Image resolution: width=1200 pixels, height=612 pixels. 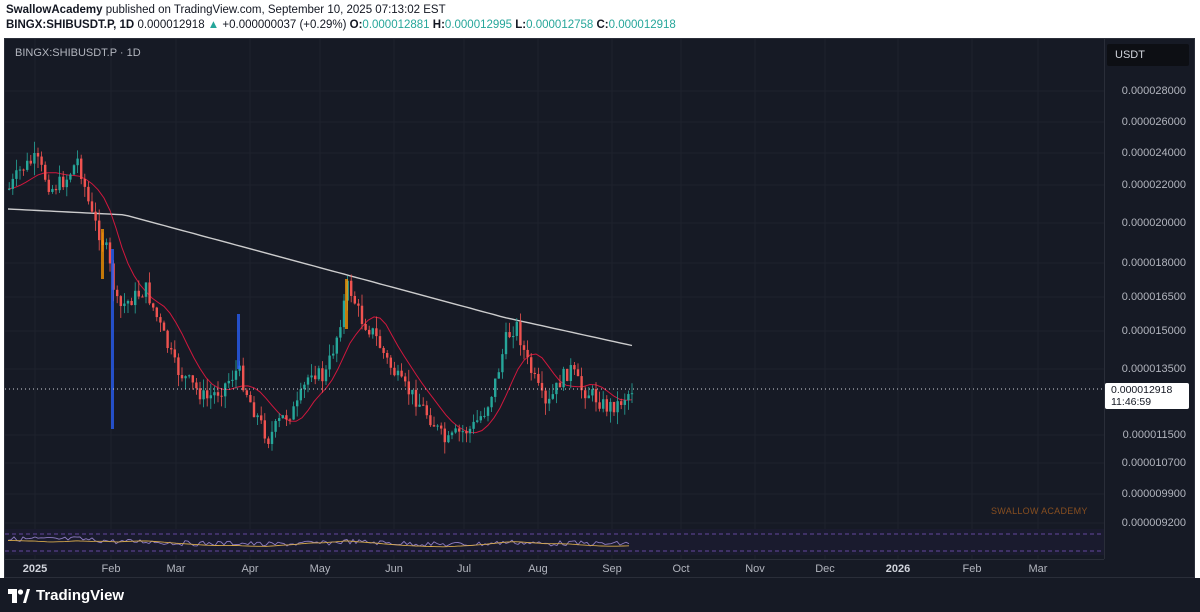 What do you see at coordinates (1148, 55) in the screenshot?
I see `currency-button: USDT` at bounding box center [1148, 55].